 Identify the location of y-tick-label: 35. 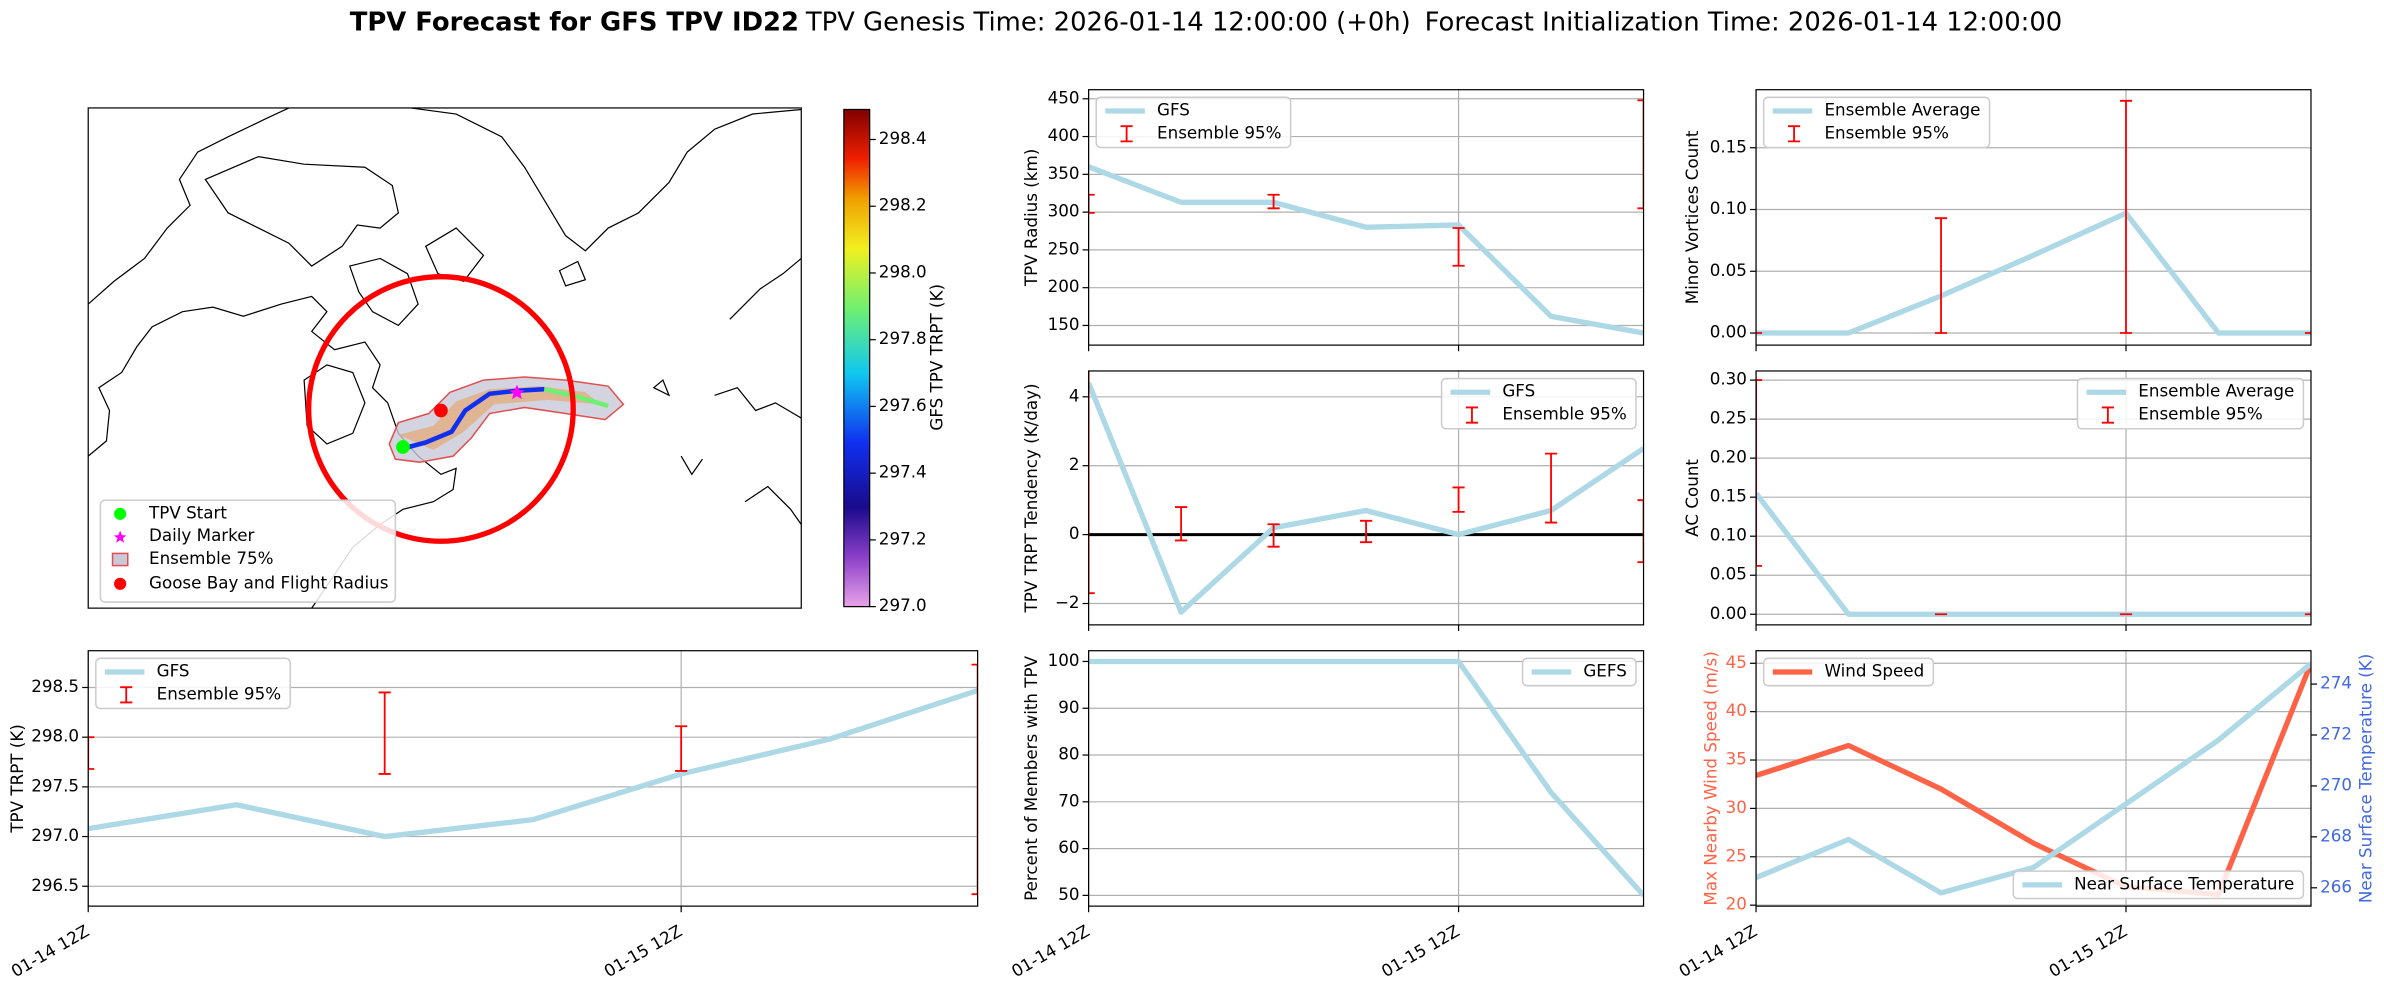
(1736, 759).